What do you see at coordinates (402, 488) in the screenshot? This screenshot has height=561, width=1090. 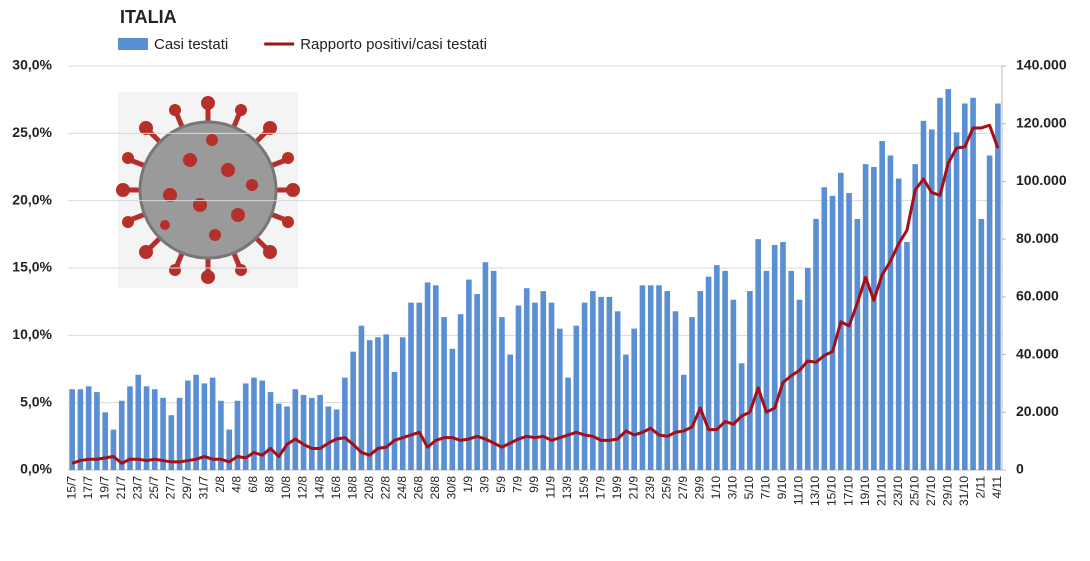 I see `x-tick-label: 24/8` at bounding box center [402, 488].